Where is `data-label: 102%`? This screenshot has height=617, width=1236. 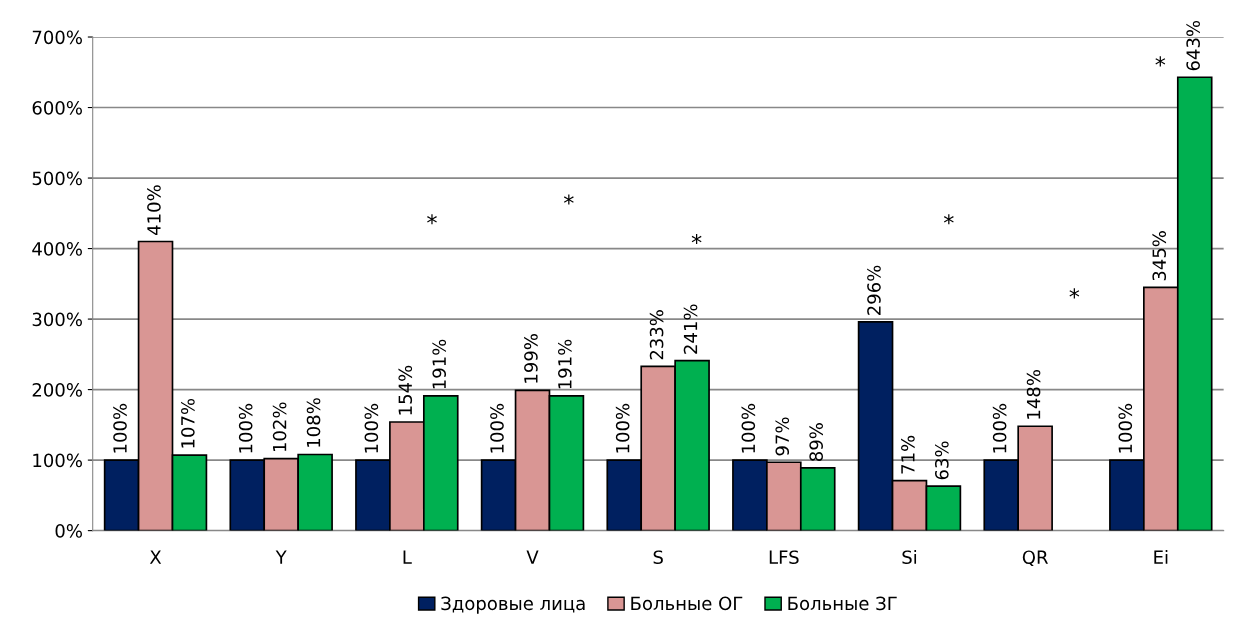 data-label: 102% is located at coordinates (279, 427).